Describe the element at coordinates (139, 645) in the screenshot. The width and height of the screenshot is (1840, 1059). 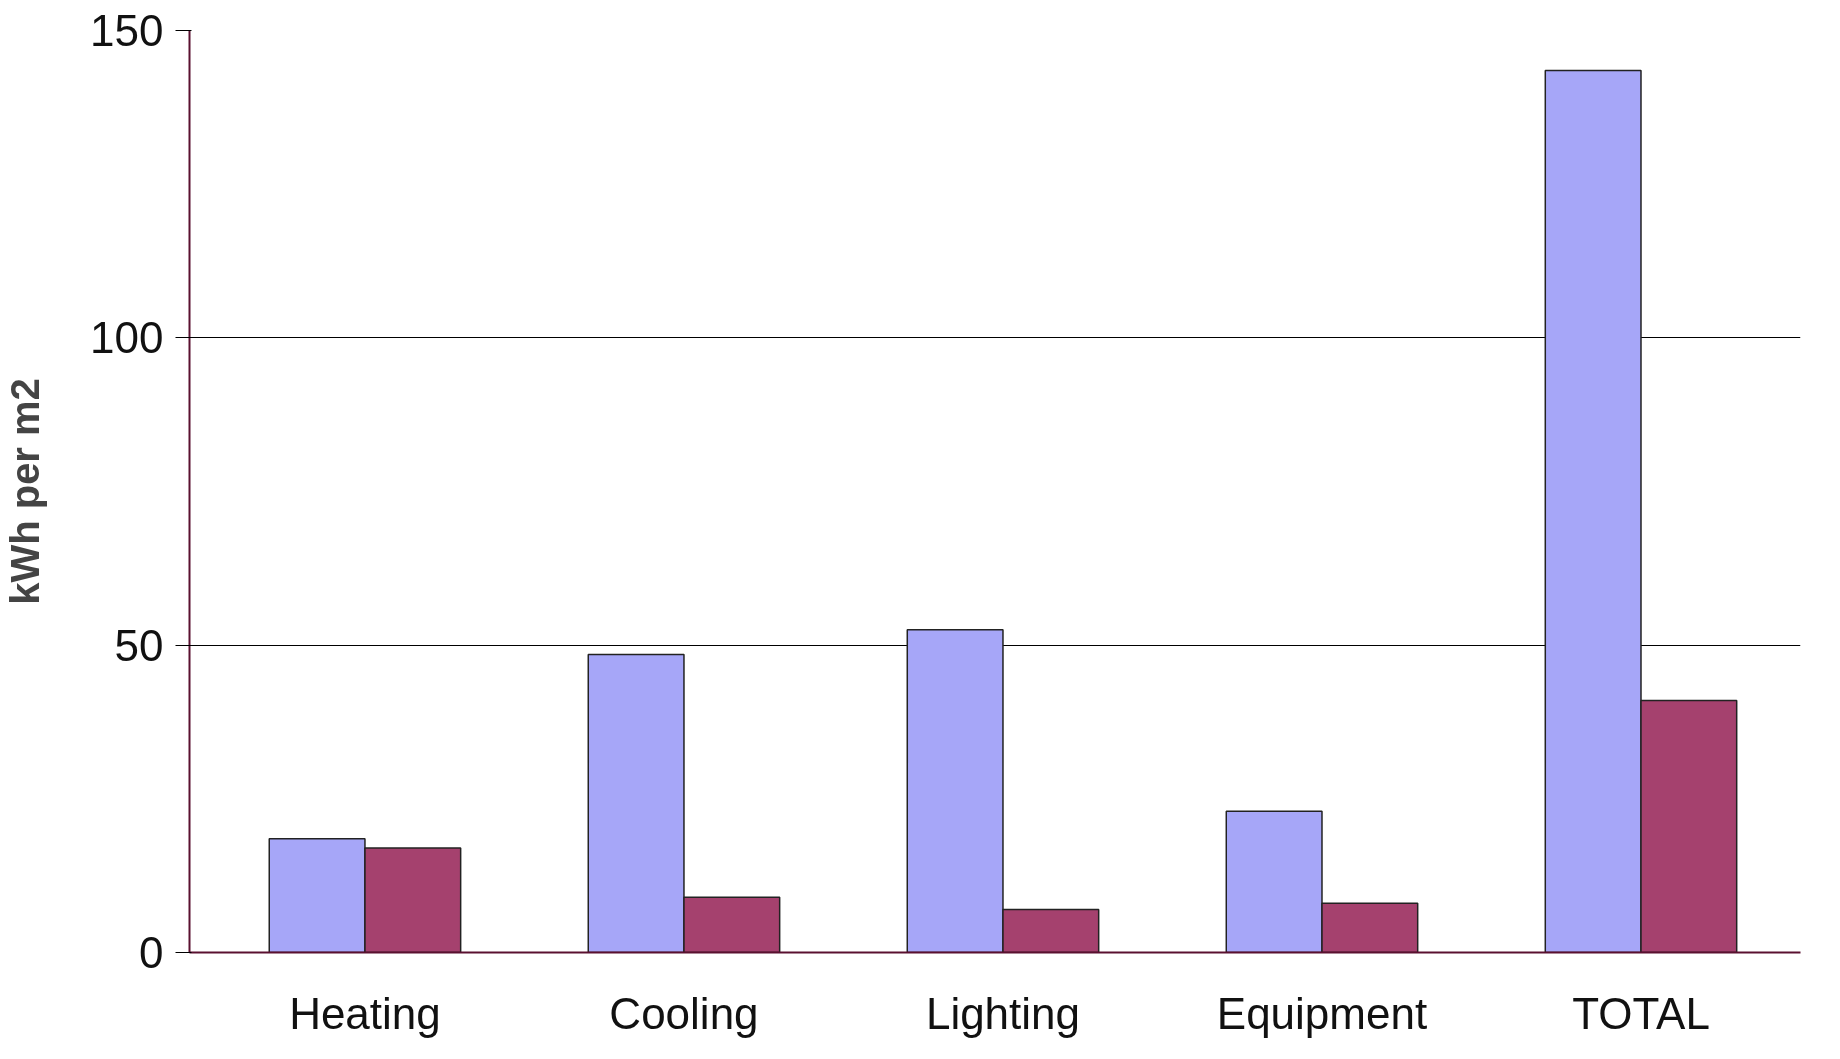
I see `y-tick-label: 50` at that location.